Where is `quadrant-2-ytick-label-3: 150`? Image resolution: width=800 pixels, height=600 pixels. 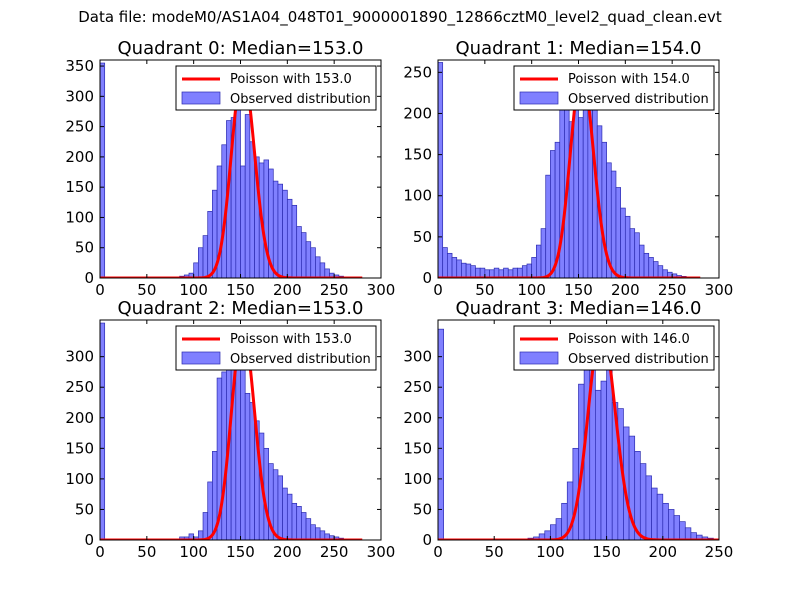 quadrant-2-ytick-label-3: 150 is located at coordinates (79, 448).